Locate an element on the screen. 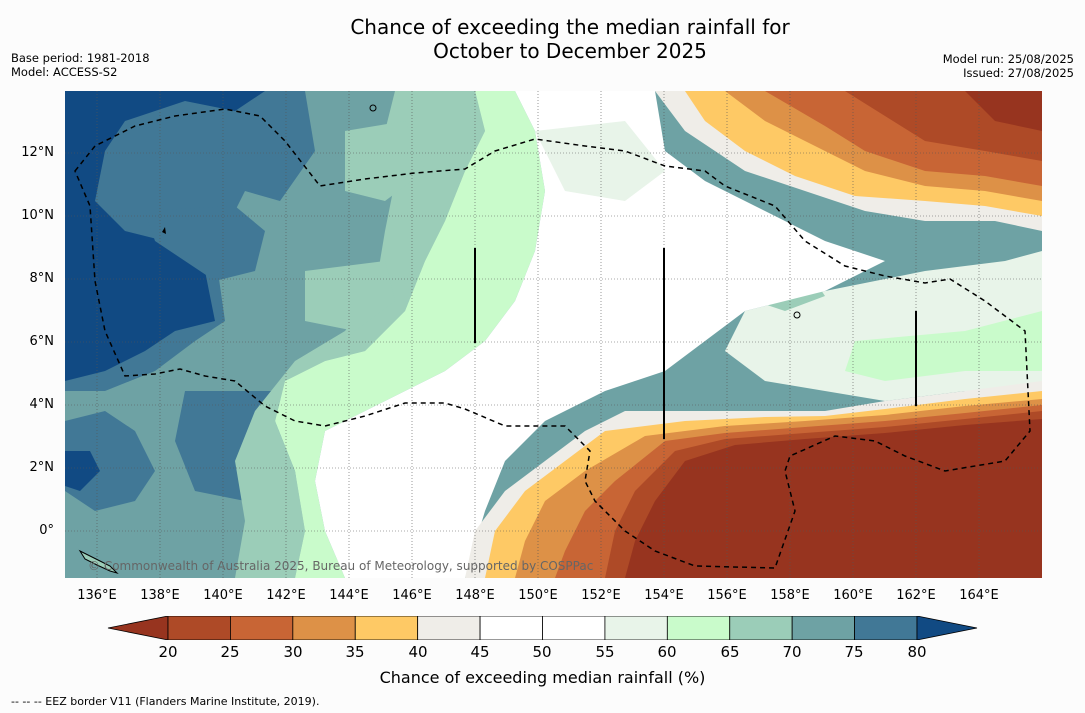 The image size is (1085, 713). lon-label-156e: 156°E is located at coordinates (727, 595).